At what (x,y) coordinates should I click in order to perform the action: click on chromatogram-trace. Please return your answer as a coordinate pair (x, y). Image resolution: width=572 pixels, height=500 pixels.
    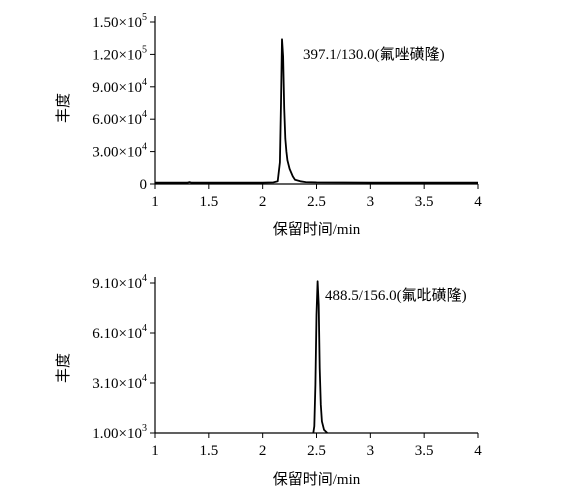
    Looking at the image, I should click on (320, 357).